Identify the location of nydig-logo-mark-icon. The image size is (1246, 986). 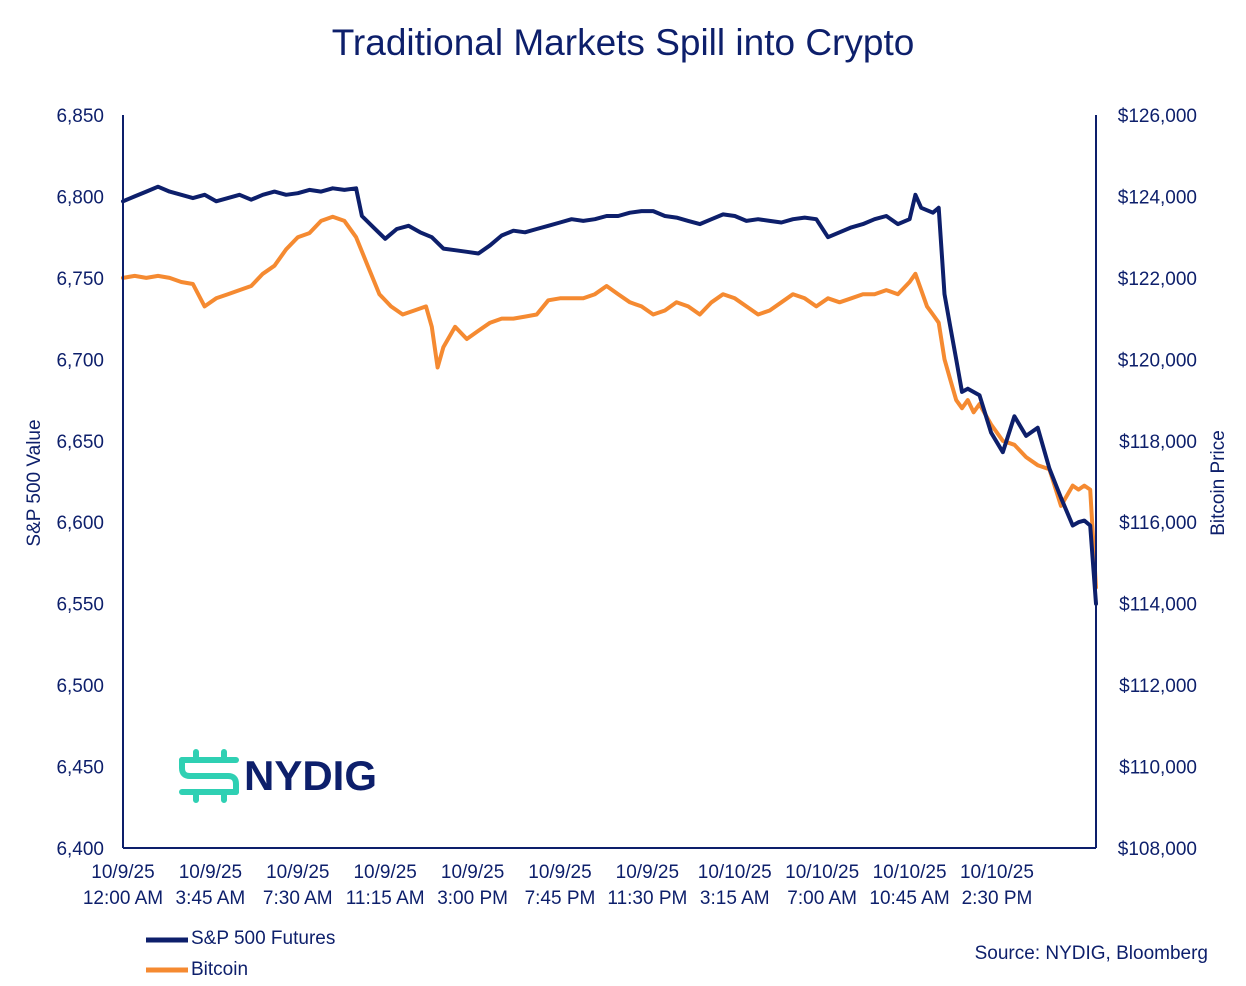
(209, 776).